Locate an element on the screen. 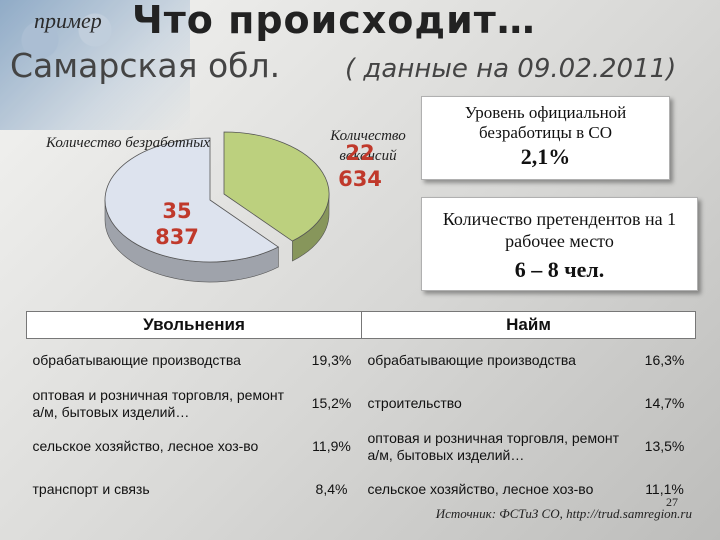  hiring-industry: сельское хозяйство, лесное хоз-во is located at coordinates (480, 489).